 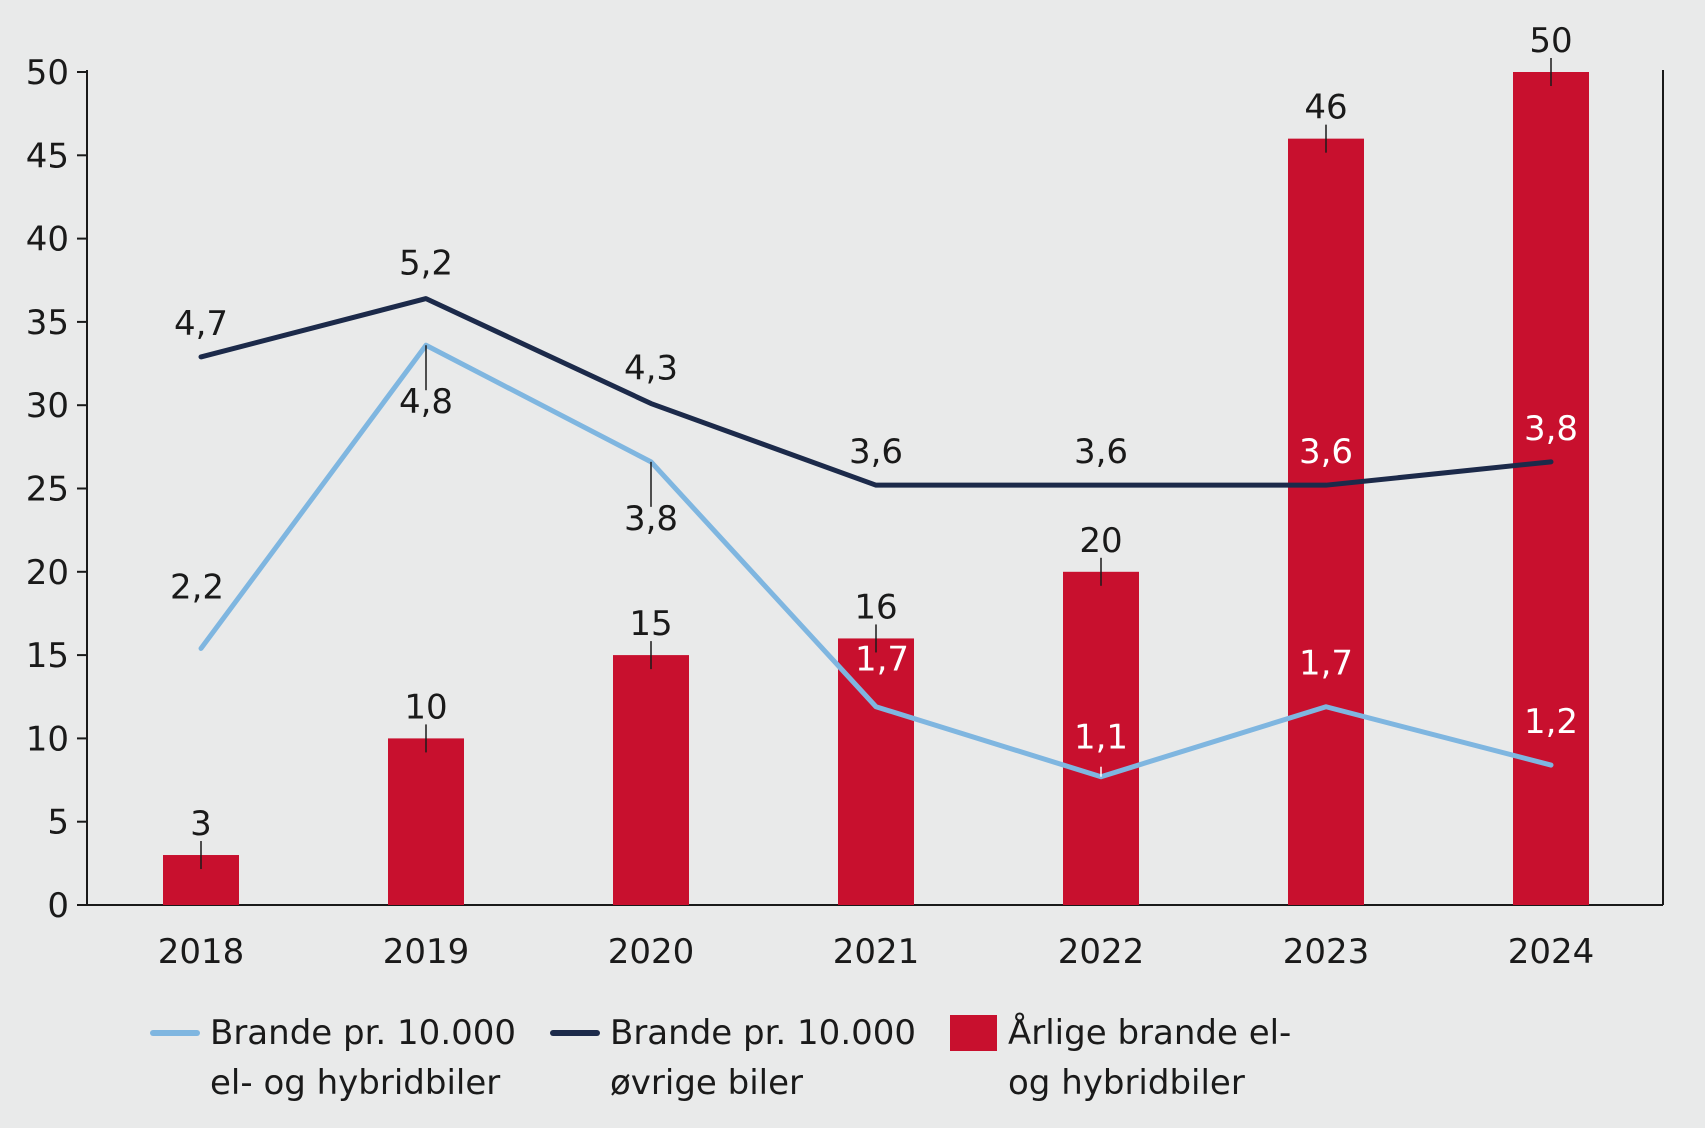 What do you see at coordinates (1551, 429) in the screenshot?
I see `line-value-label-other: 3,8` at bounding box center [1551, 429].